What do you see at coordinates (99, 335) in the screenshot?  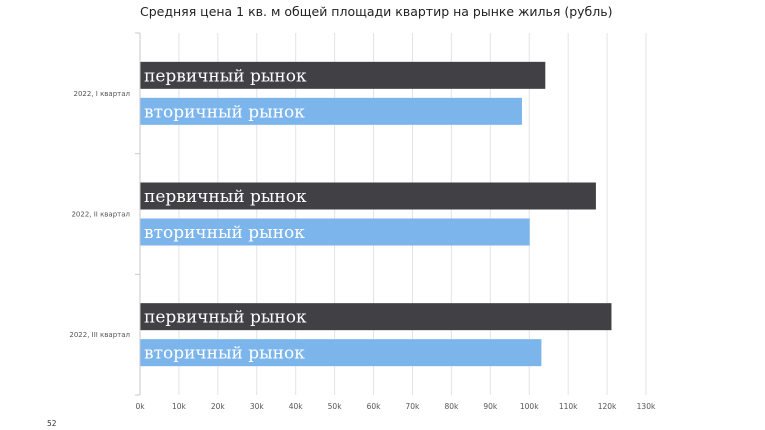 I see `category-label: 2022, III квартал` at bounding box center [99, 335].